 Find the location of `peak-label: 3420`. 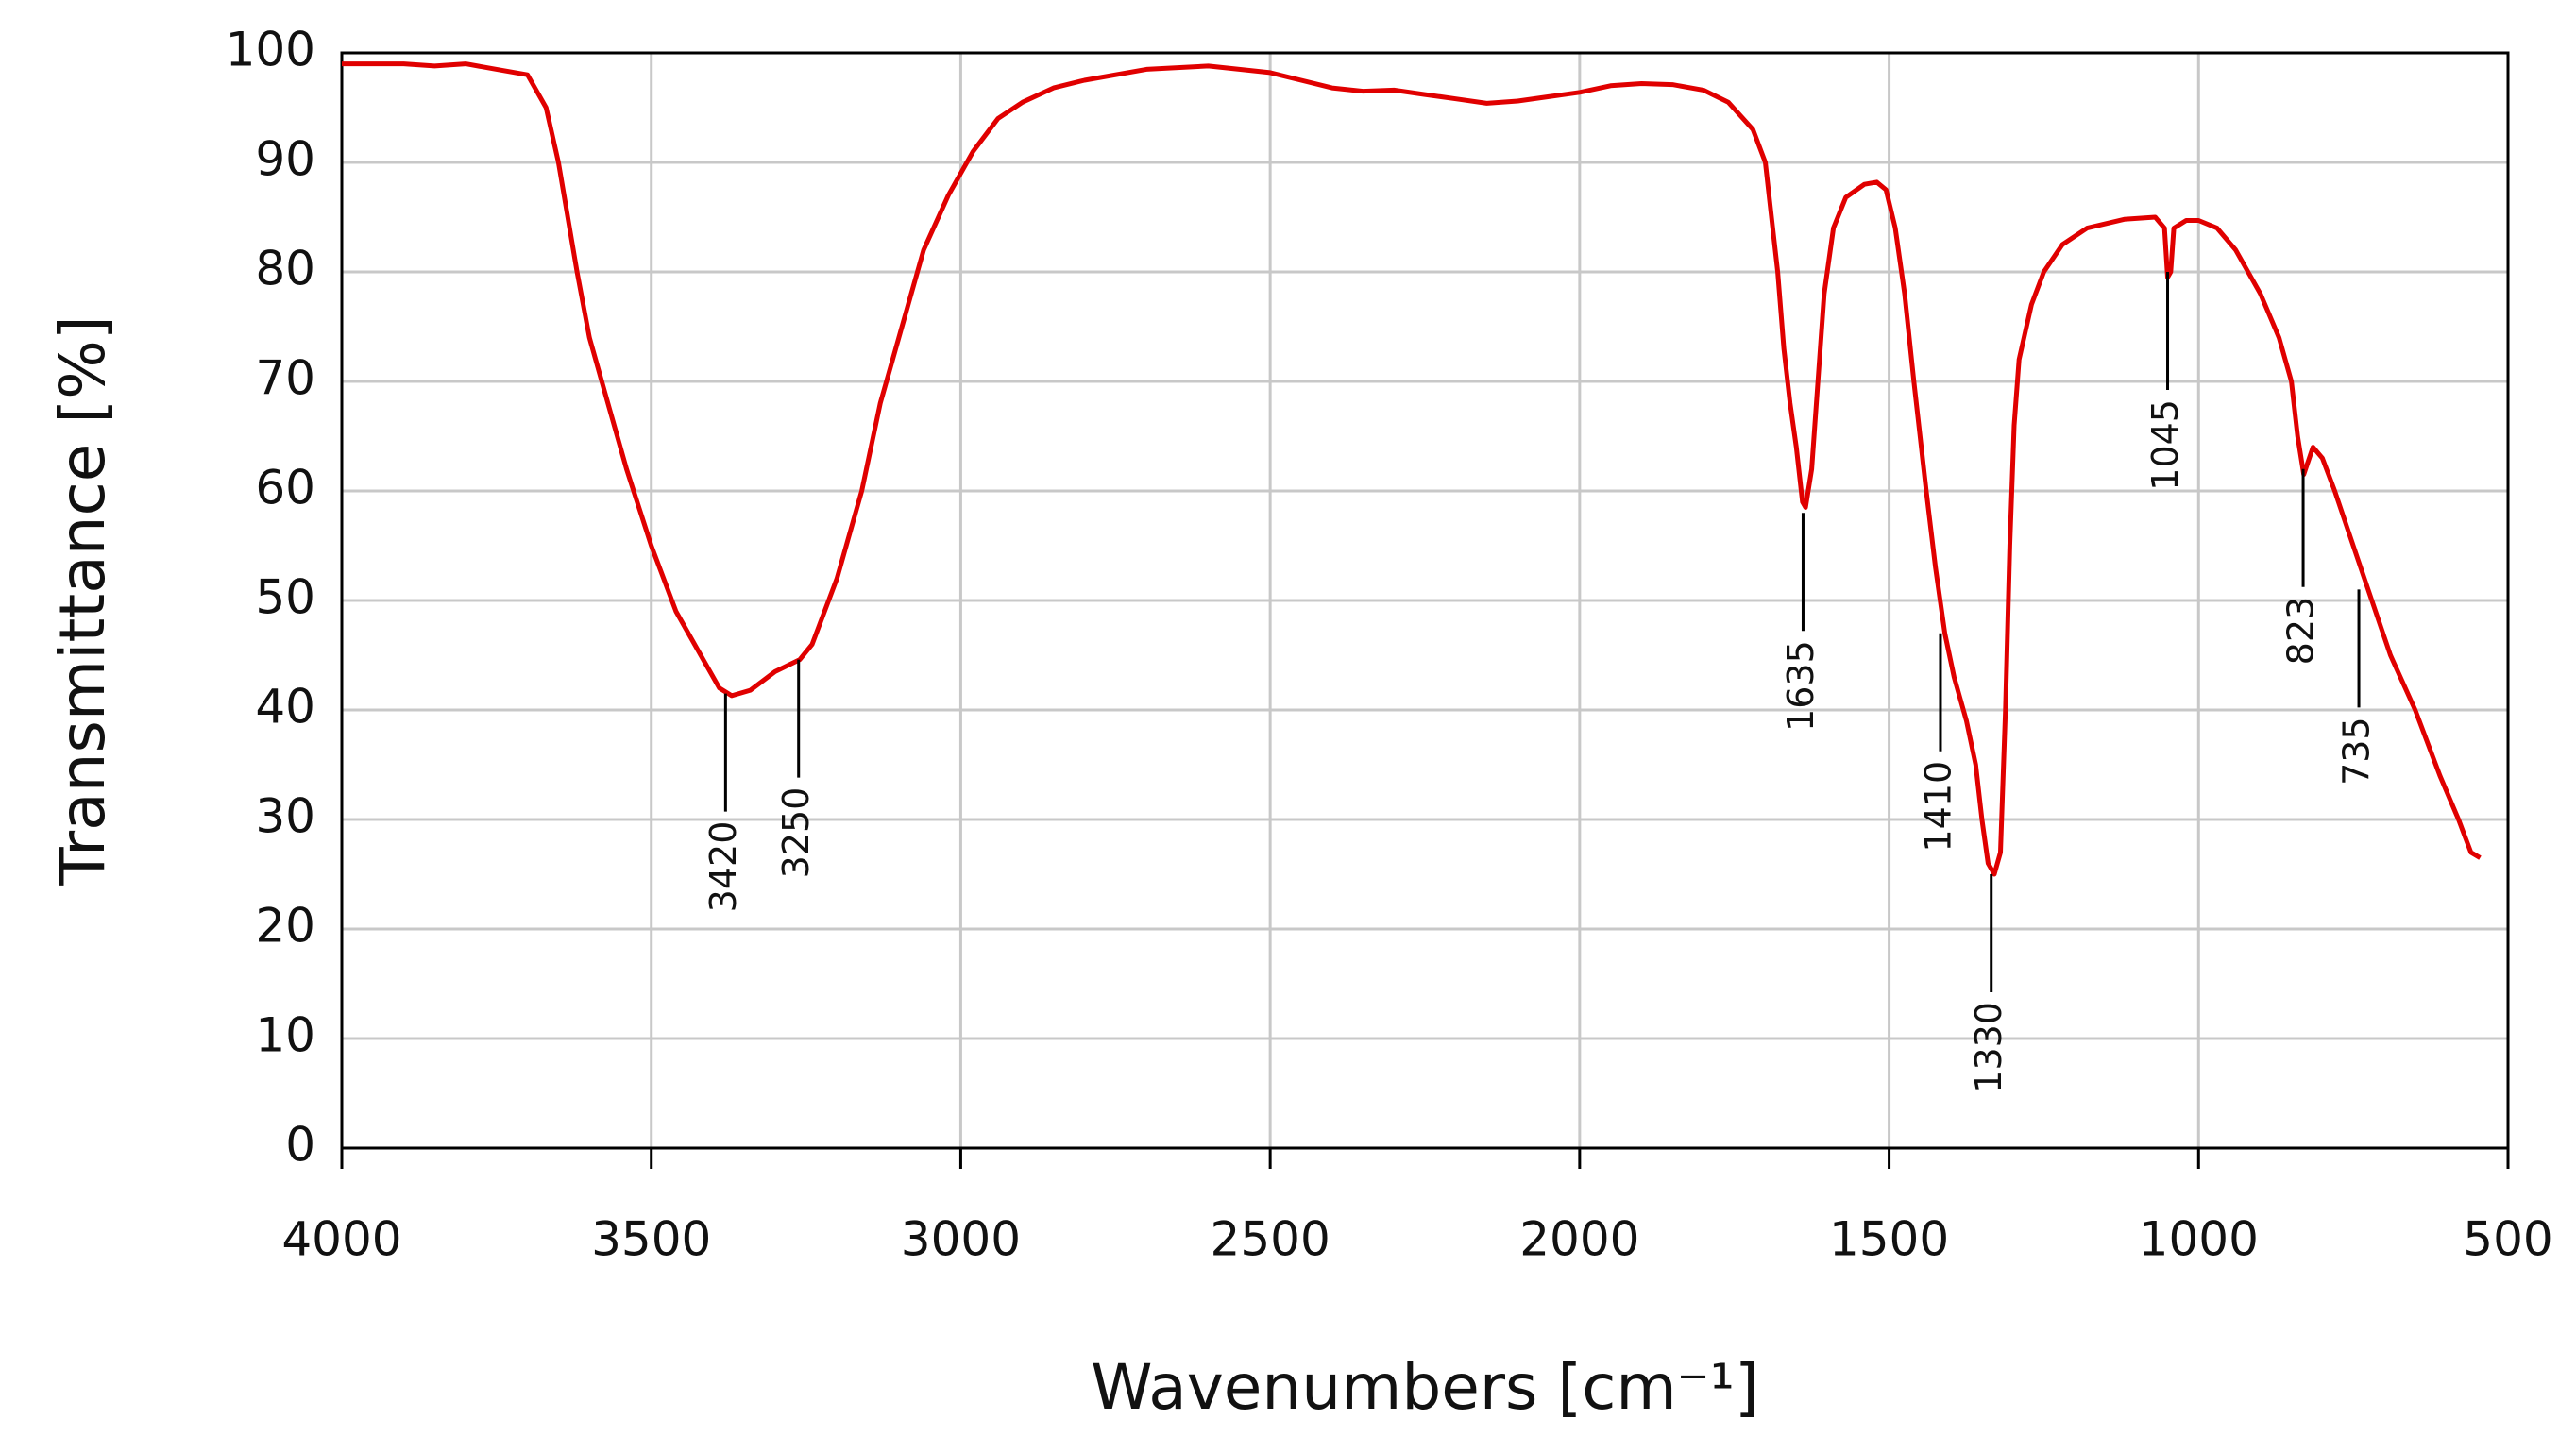

peak-label: 3420 is located at coordinates (723, 867).